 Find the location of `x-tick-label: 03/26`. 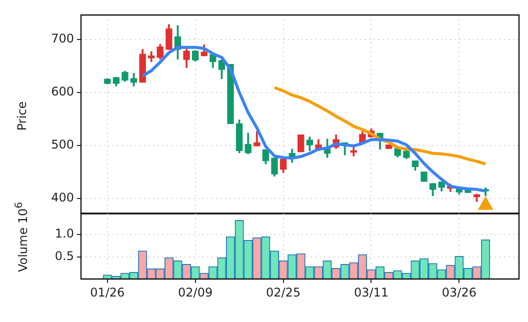

x-tick-label: 03/26 is located at coordinates (459, 292).